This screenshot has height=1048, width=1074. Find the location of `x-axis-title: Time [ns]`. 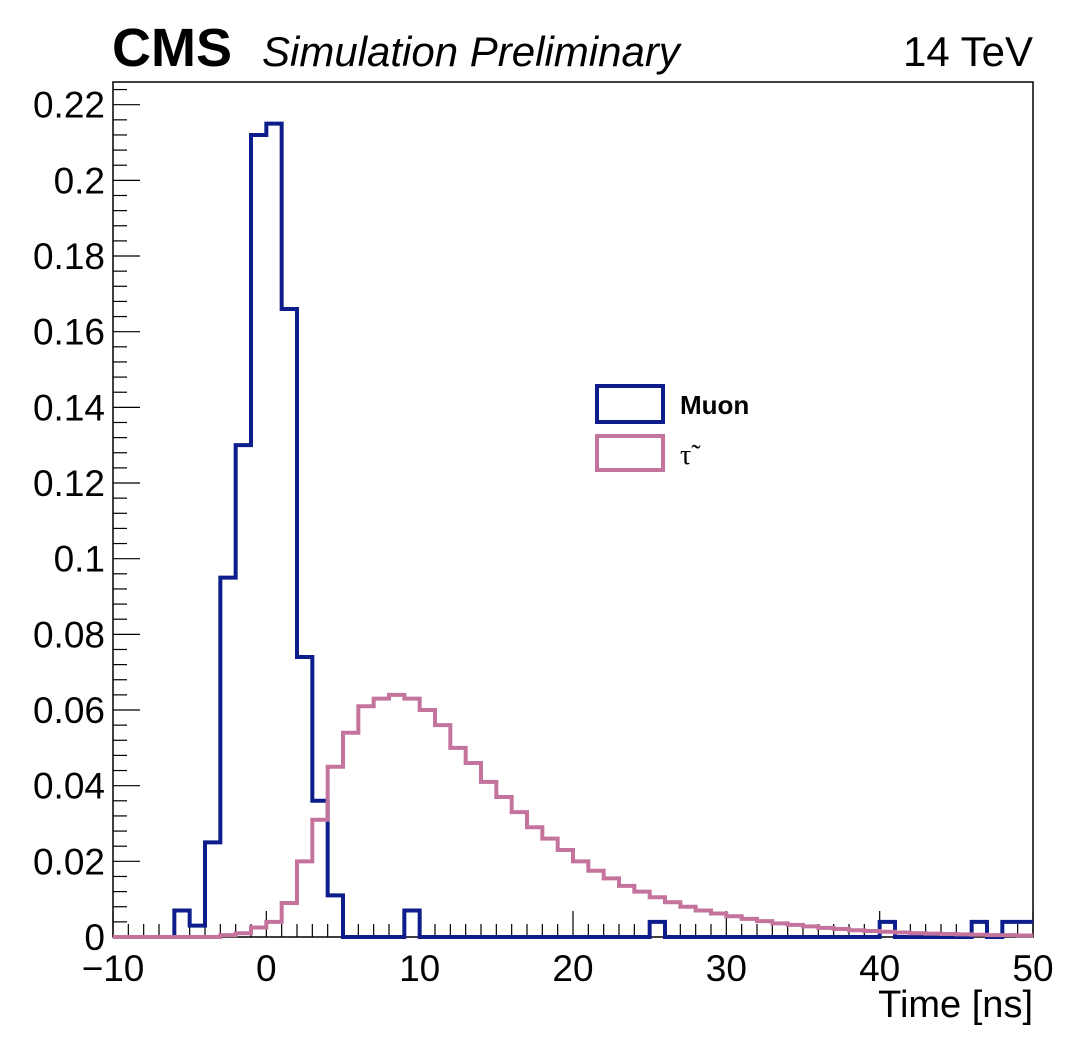

x-axis-title: Time [ns] is located at coordinates (955, 1005).